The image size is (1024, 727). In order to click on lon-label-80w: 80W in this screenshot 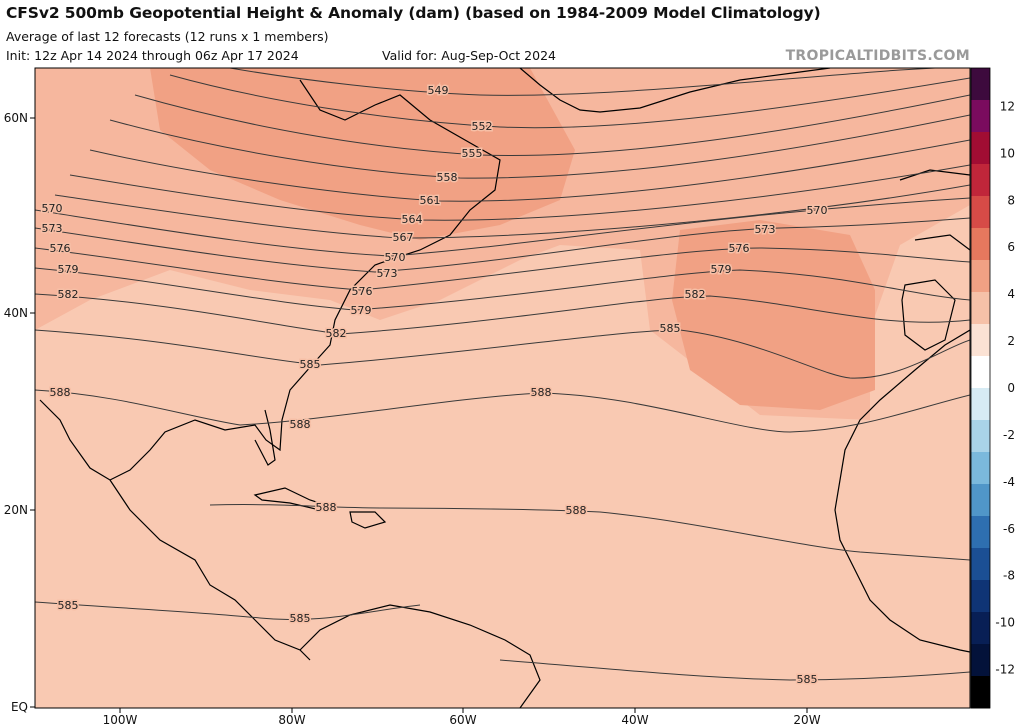, I will do `click(291, 720)`.